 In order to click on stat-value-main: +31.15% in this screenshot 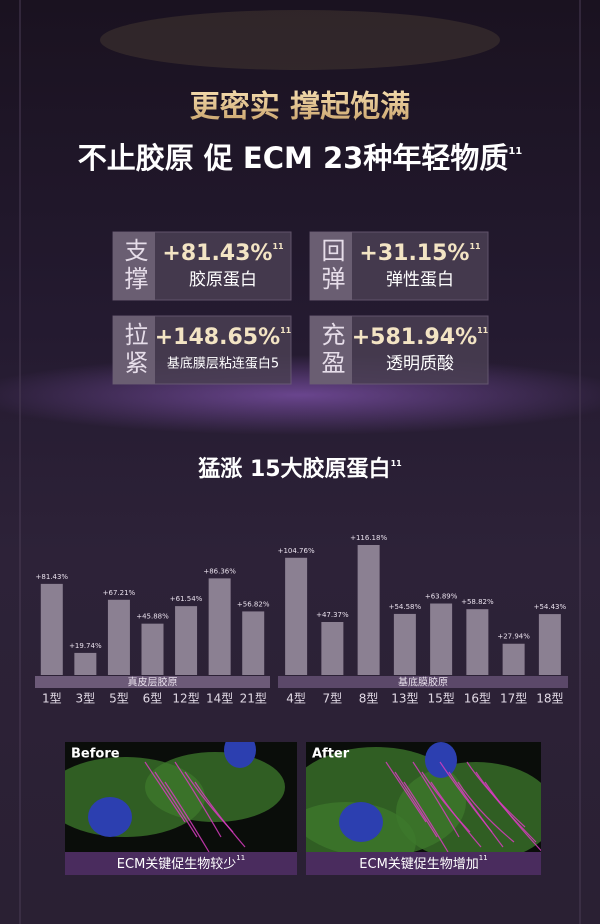, I will do `click(414, 253)`.